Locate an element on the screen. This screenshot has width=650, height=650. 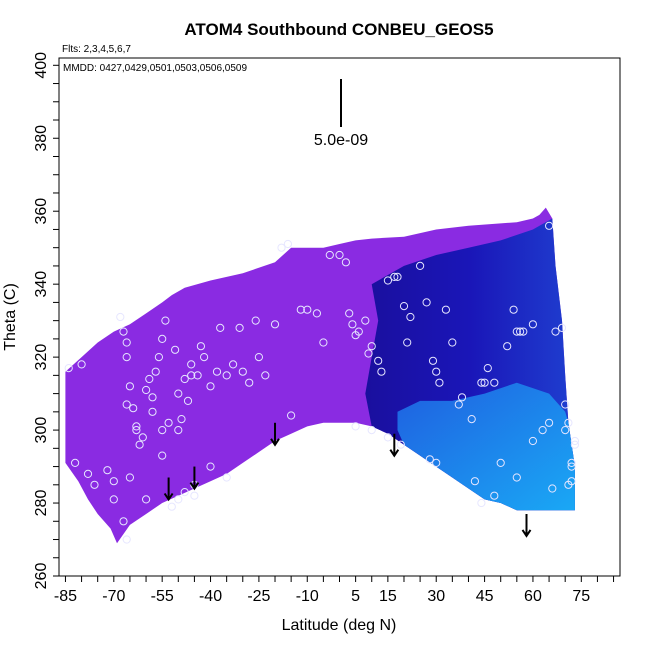
y-tick-label: 360 is located at coordinates (41, 211).